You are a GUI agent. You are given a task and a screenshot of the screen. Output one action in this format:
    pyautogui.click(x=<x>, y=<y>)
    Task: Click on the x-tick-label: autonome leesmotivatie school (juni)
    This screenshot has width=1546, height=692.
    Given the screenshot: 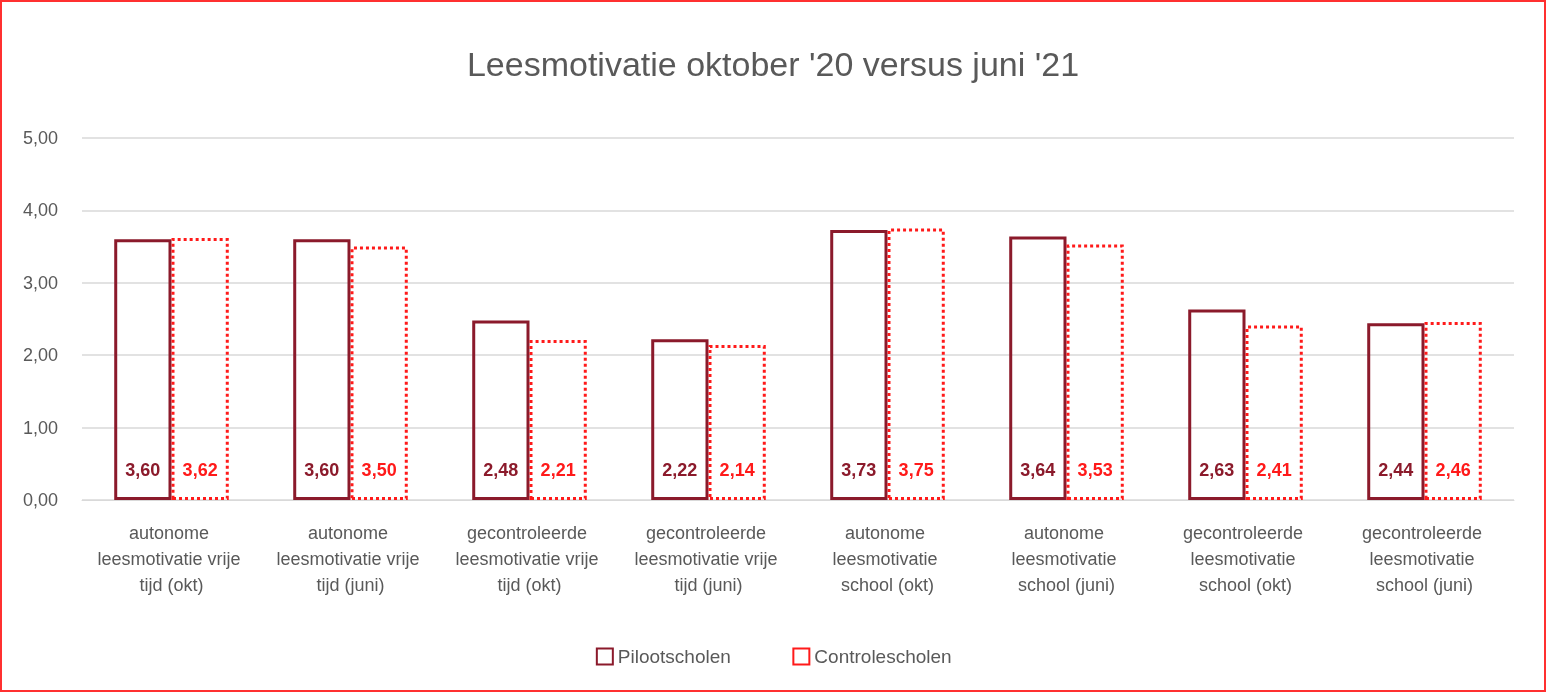 What is the action you would take?
    pyautogui.click(x=1066, y=559)
    